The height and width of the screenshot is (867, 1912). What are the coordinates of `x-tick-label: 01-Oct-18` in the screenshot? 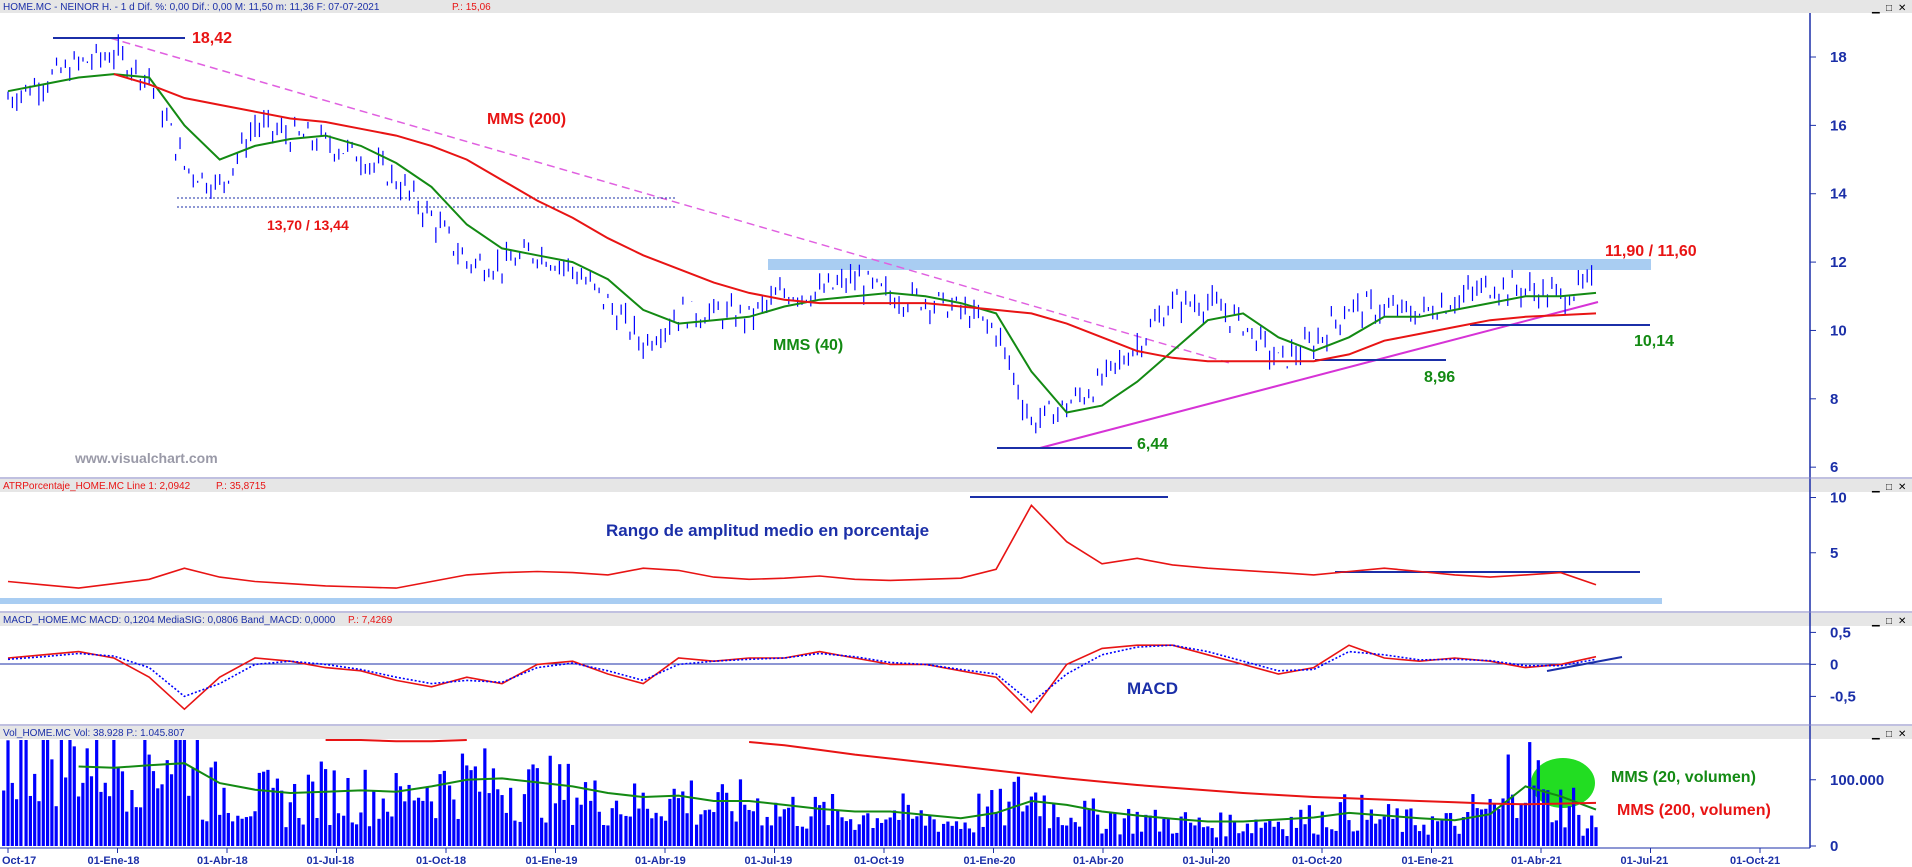 It's located at (441, 861).